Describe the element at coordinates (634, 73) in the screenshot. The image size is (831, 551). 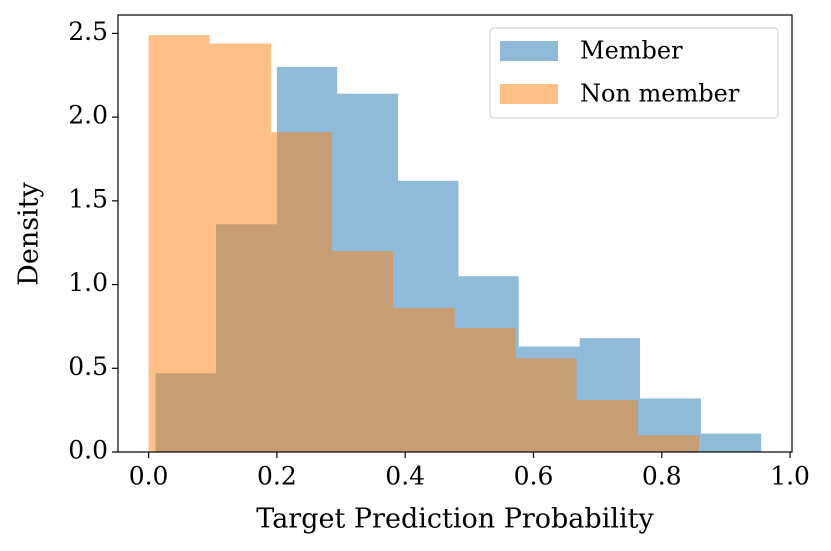
I see `legend-box` at that location.